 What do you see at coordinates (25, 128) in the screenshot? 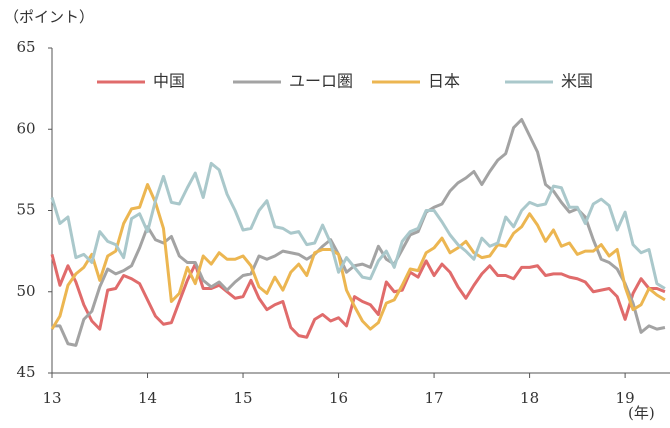
I see `y-tick-label: 60` at bounding box center [25, 128].